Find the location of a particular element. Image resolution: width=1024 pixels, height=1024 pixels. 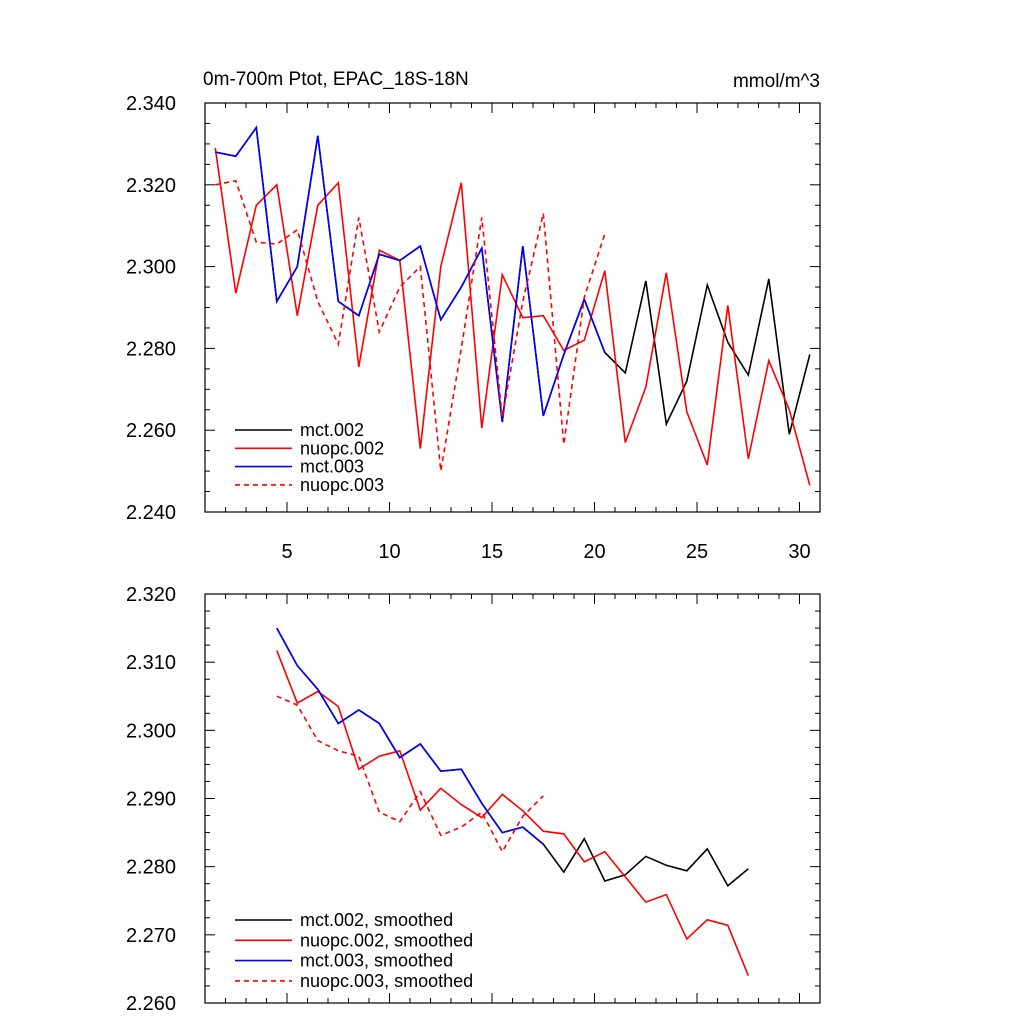

x-tick-label: 10 is located at coordinates (389, 552).